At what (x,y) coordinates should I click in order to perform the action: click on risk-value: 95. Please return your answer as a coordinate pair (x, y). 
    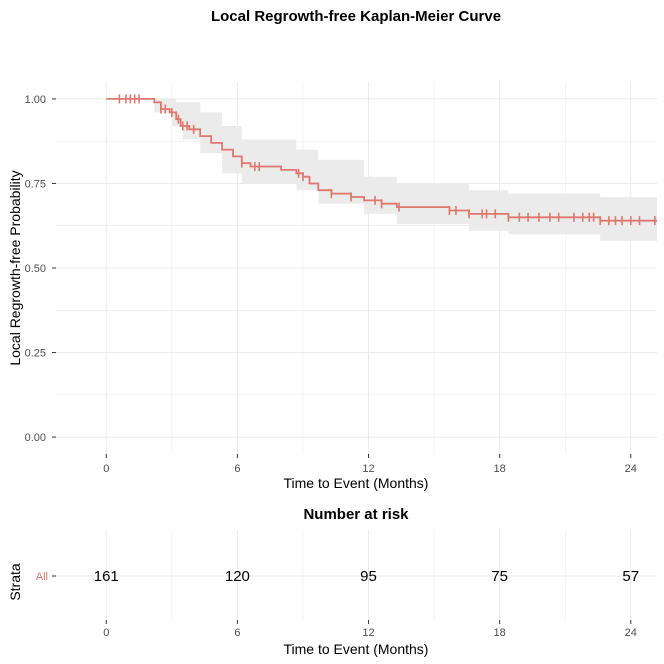
    Looking at the image, I should click on (368, 576).